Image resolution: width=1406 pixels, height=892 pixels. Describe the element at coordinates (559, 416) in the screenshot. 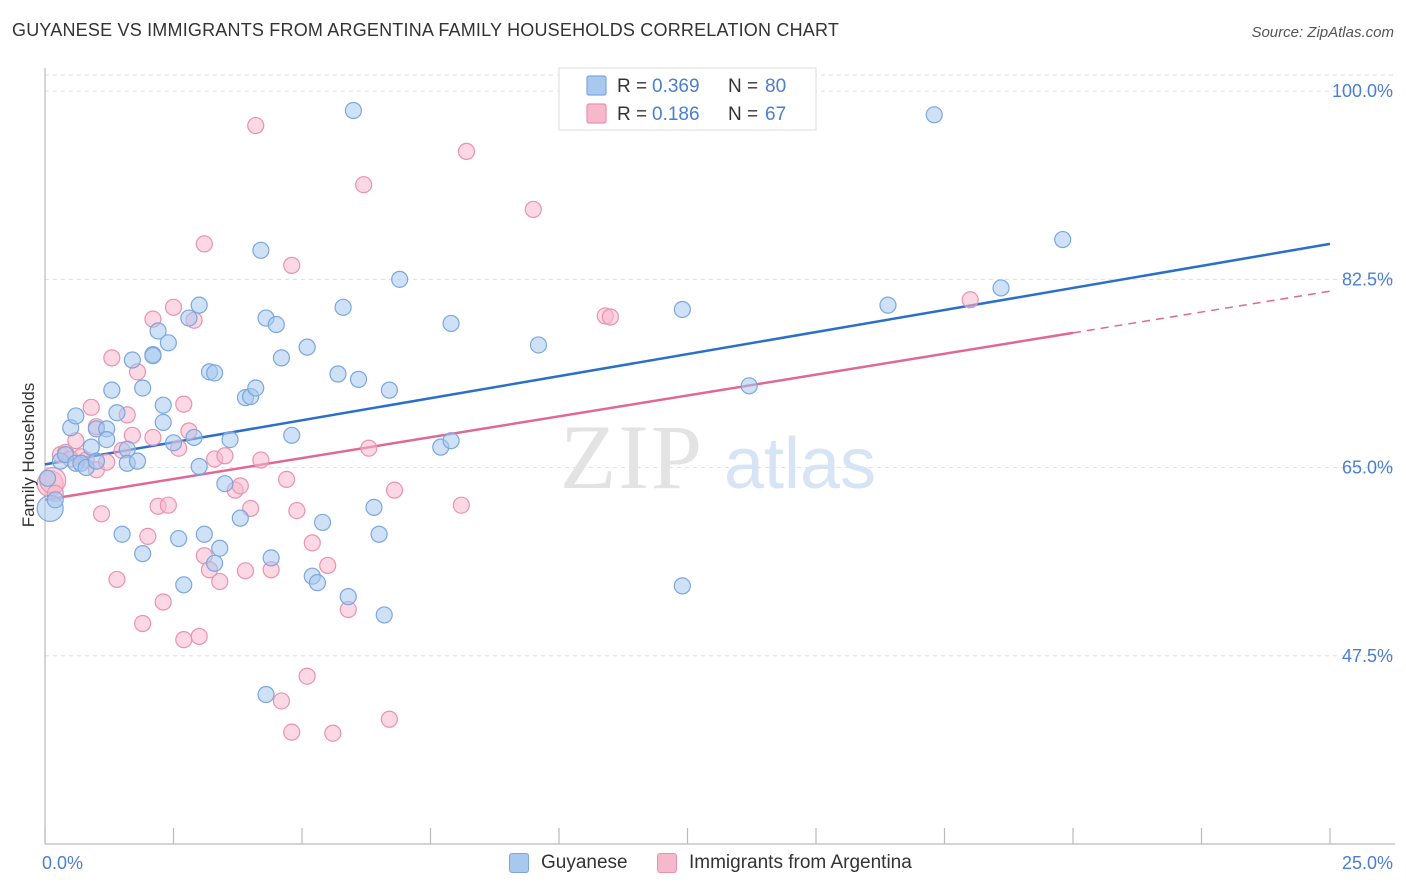

I see `argentina-trend-line` at that location.